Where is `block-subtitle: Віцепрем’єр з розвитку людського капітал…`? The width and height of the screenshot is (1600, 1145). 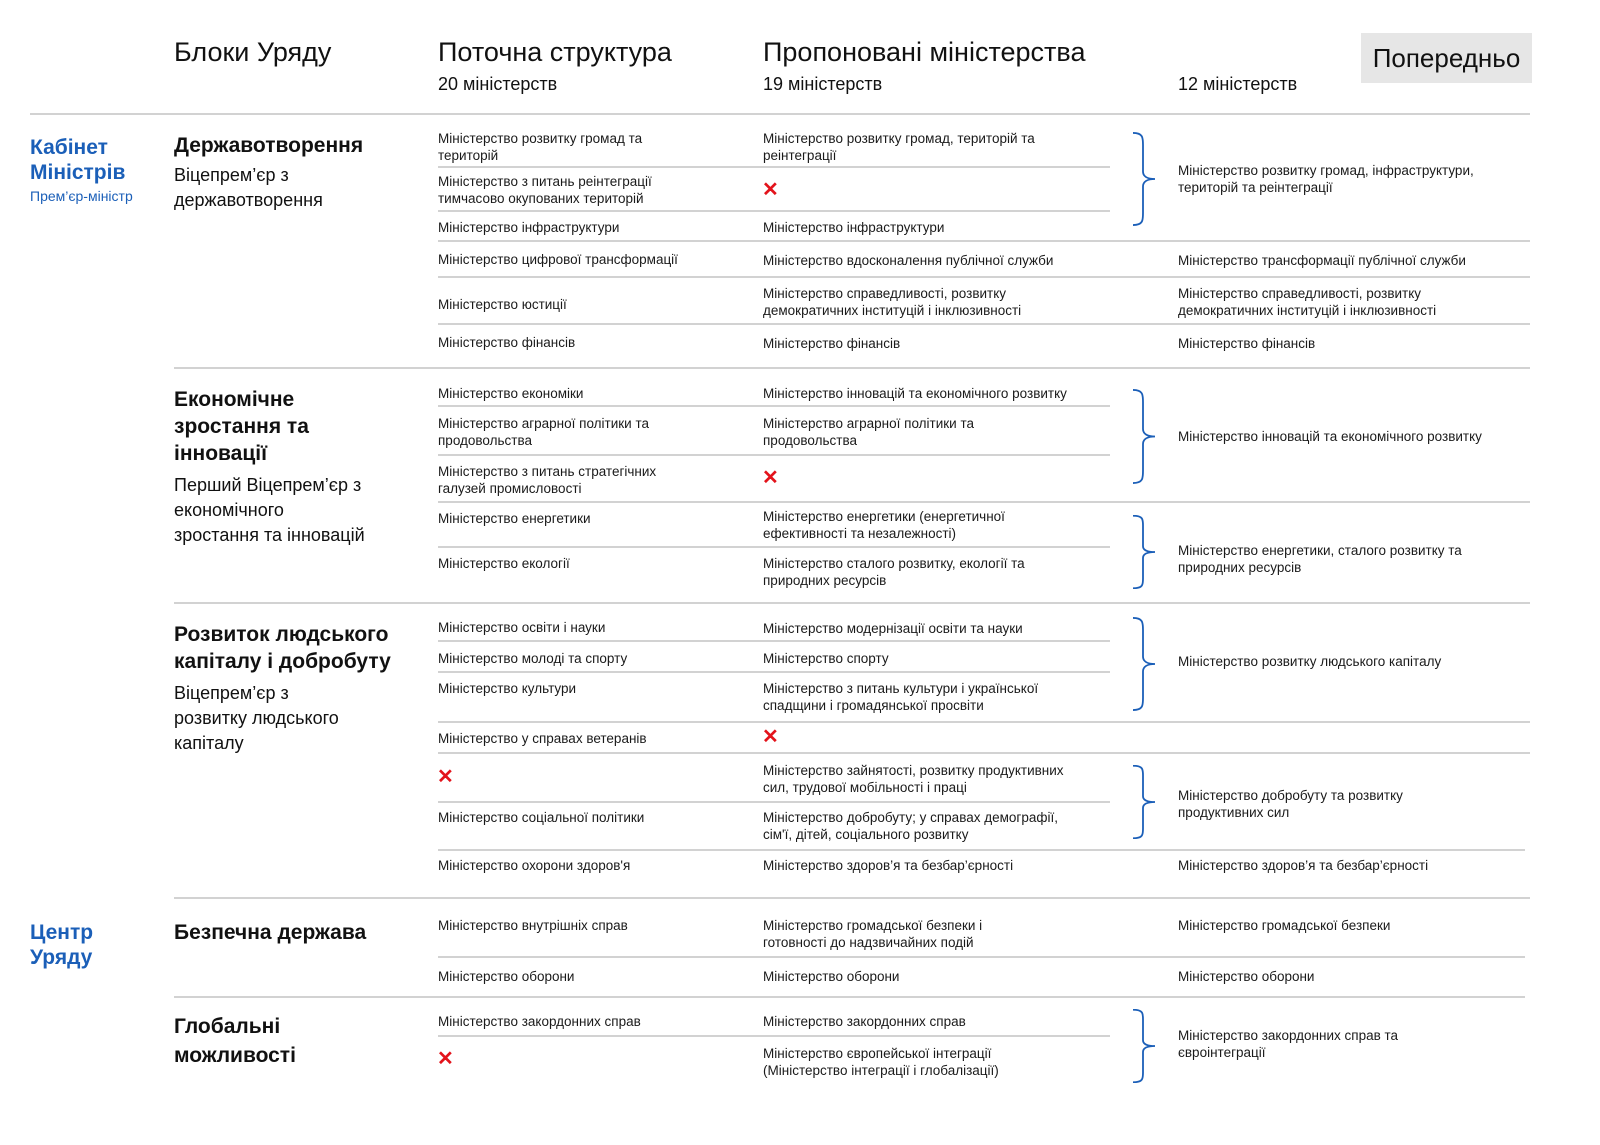
block-subtitle: Віцепрем’єр з розвитку людського капітал… is located at coordinates (256, 718).